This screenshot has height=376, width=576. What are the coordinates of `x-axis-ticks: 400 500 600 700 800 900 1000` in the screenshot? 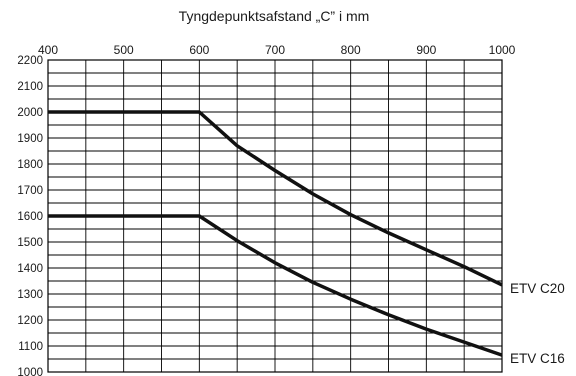 It's located at (277, 50).